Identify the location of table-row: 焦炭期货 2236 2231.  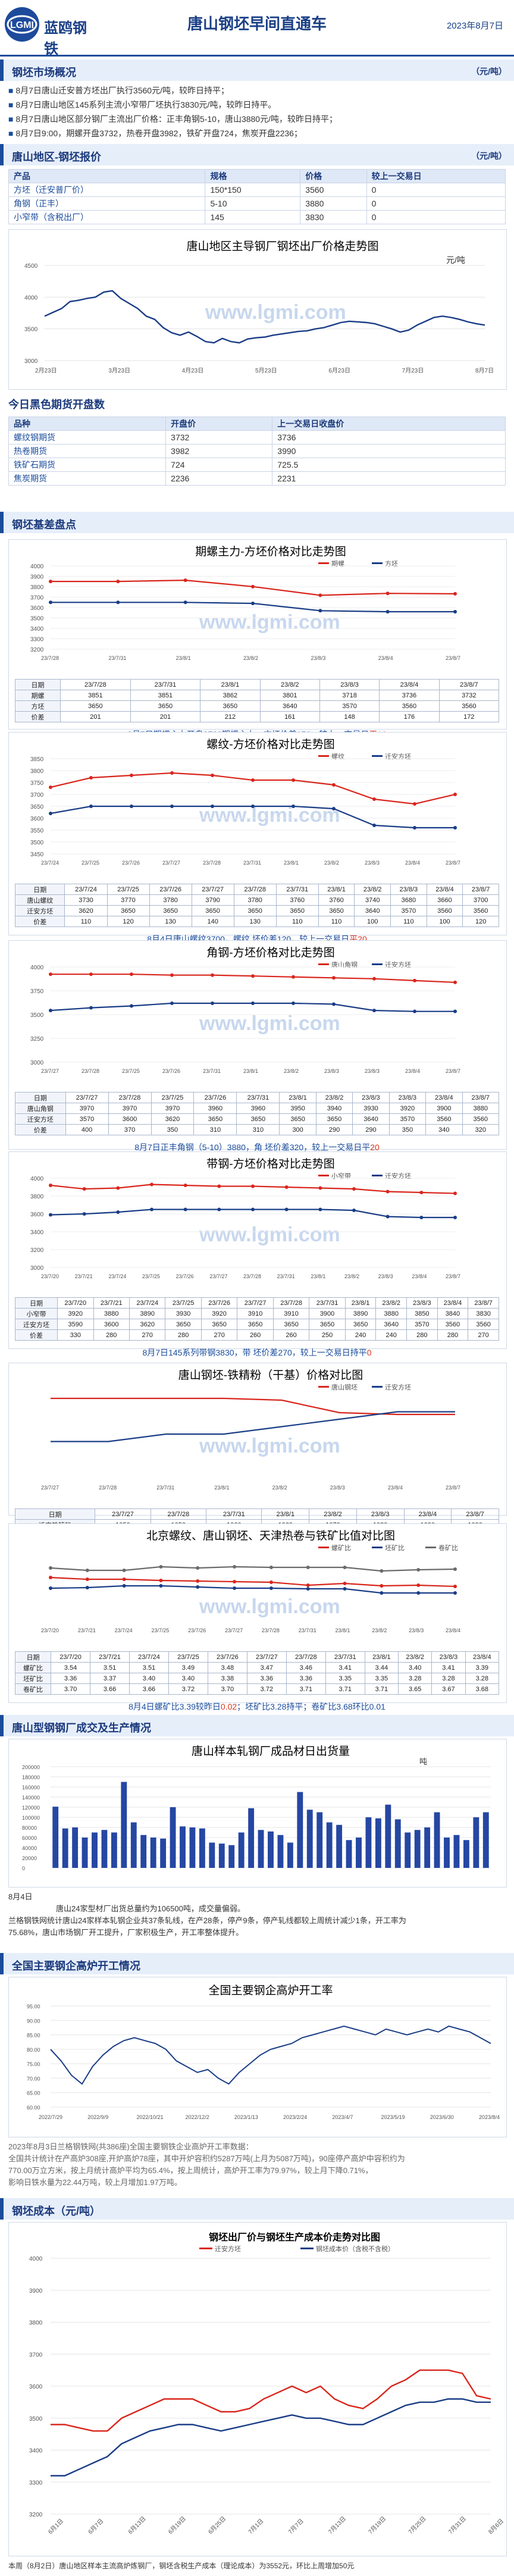
(257, 478).